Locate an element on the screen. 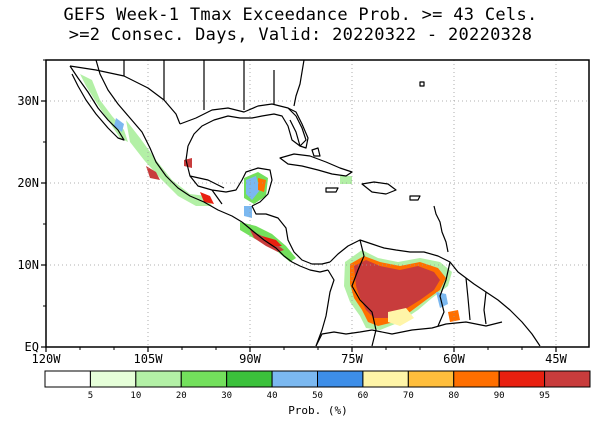 This screenshot has width=601, height=430. colorbar-tick-label: 95 is located at coordinates (544, 396).